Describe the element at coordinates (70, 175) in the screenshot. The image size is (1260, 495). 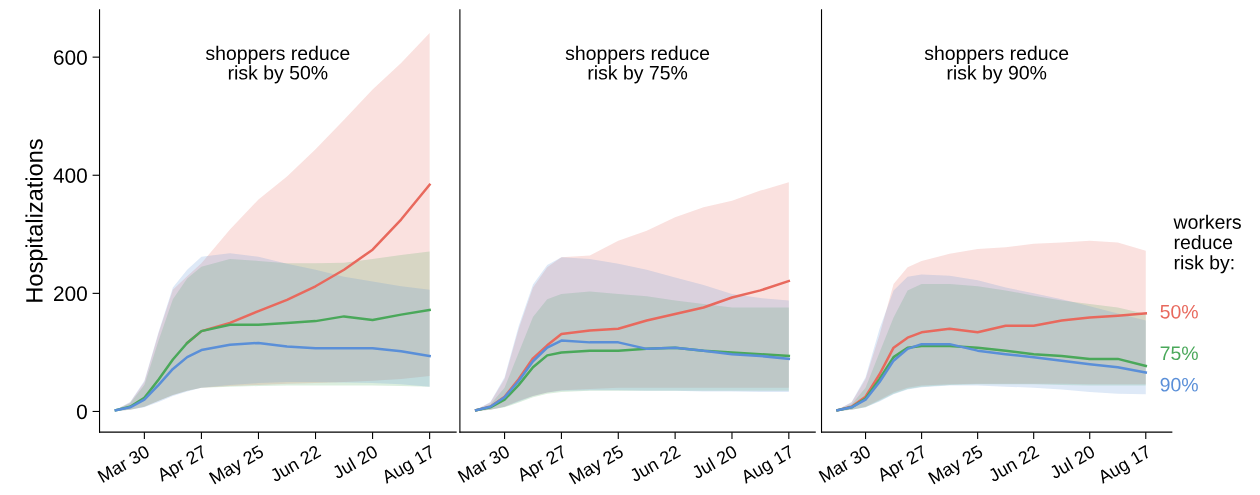
I see `y-tick-label: 400` at that location.